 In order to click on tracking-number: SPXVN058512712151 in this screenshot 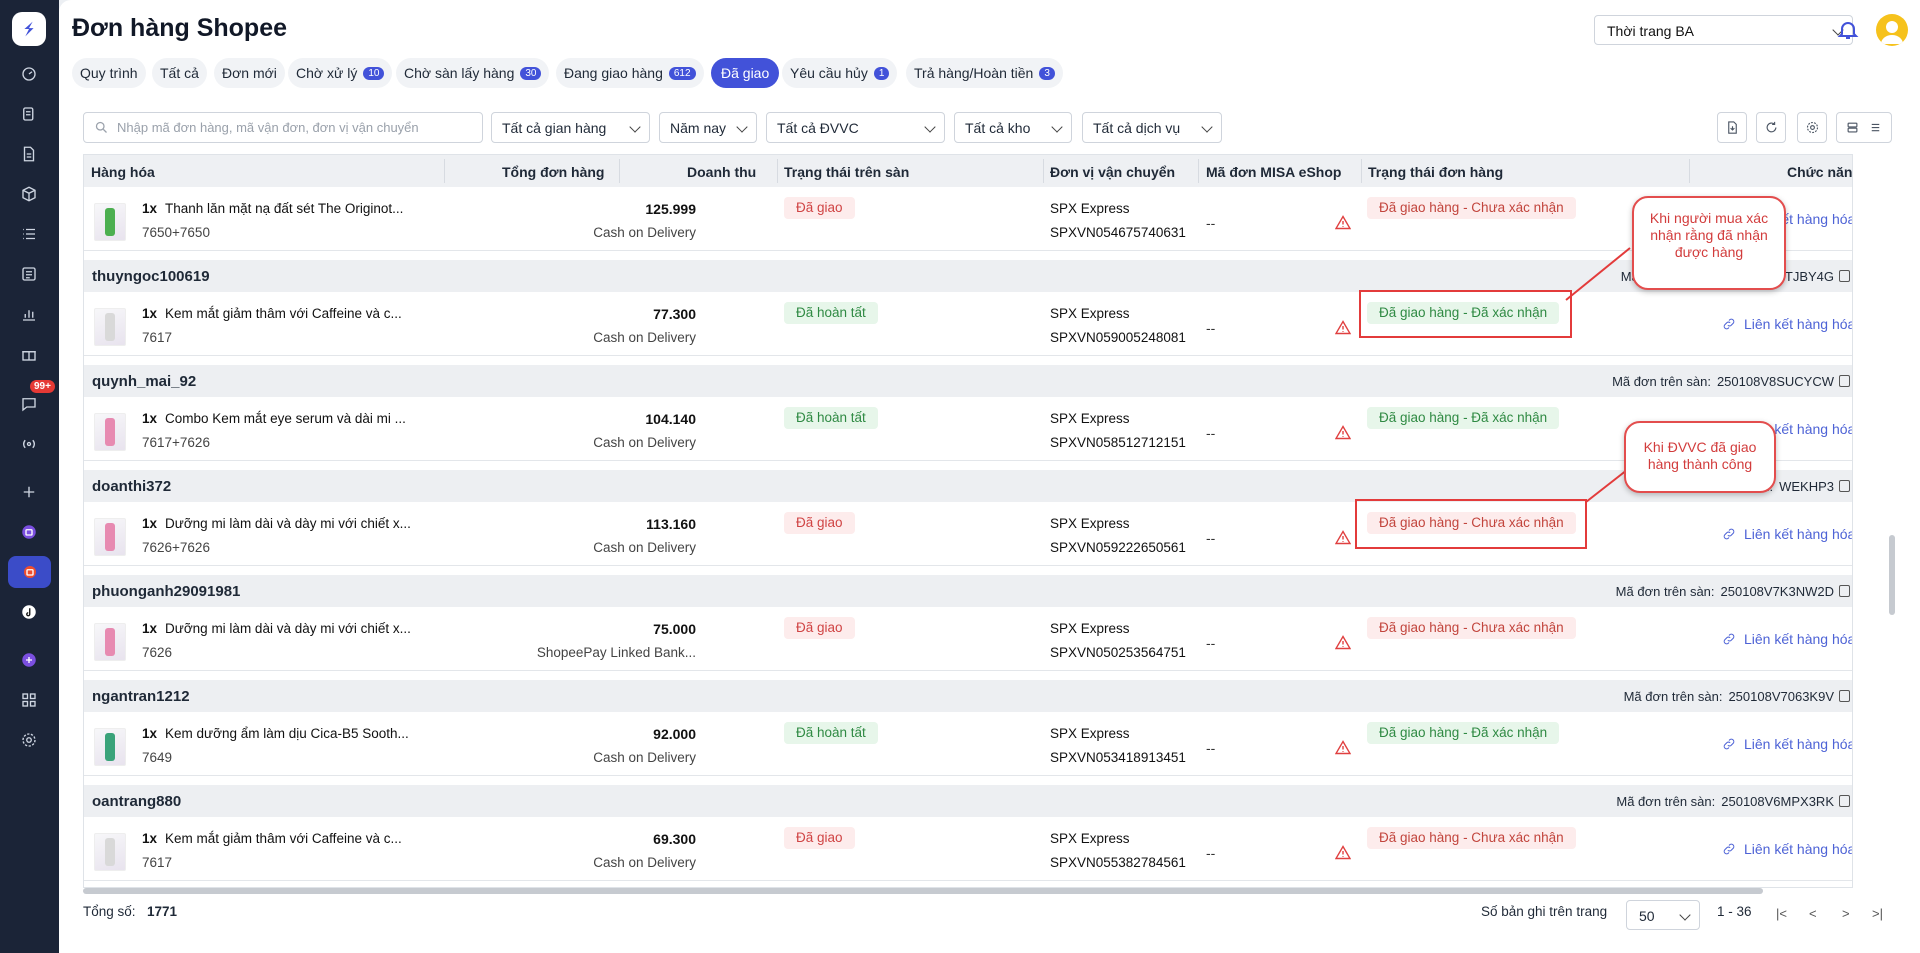, I will do `click(1118, 442)`.